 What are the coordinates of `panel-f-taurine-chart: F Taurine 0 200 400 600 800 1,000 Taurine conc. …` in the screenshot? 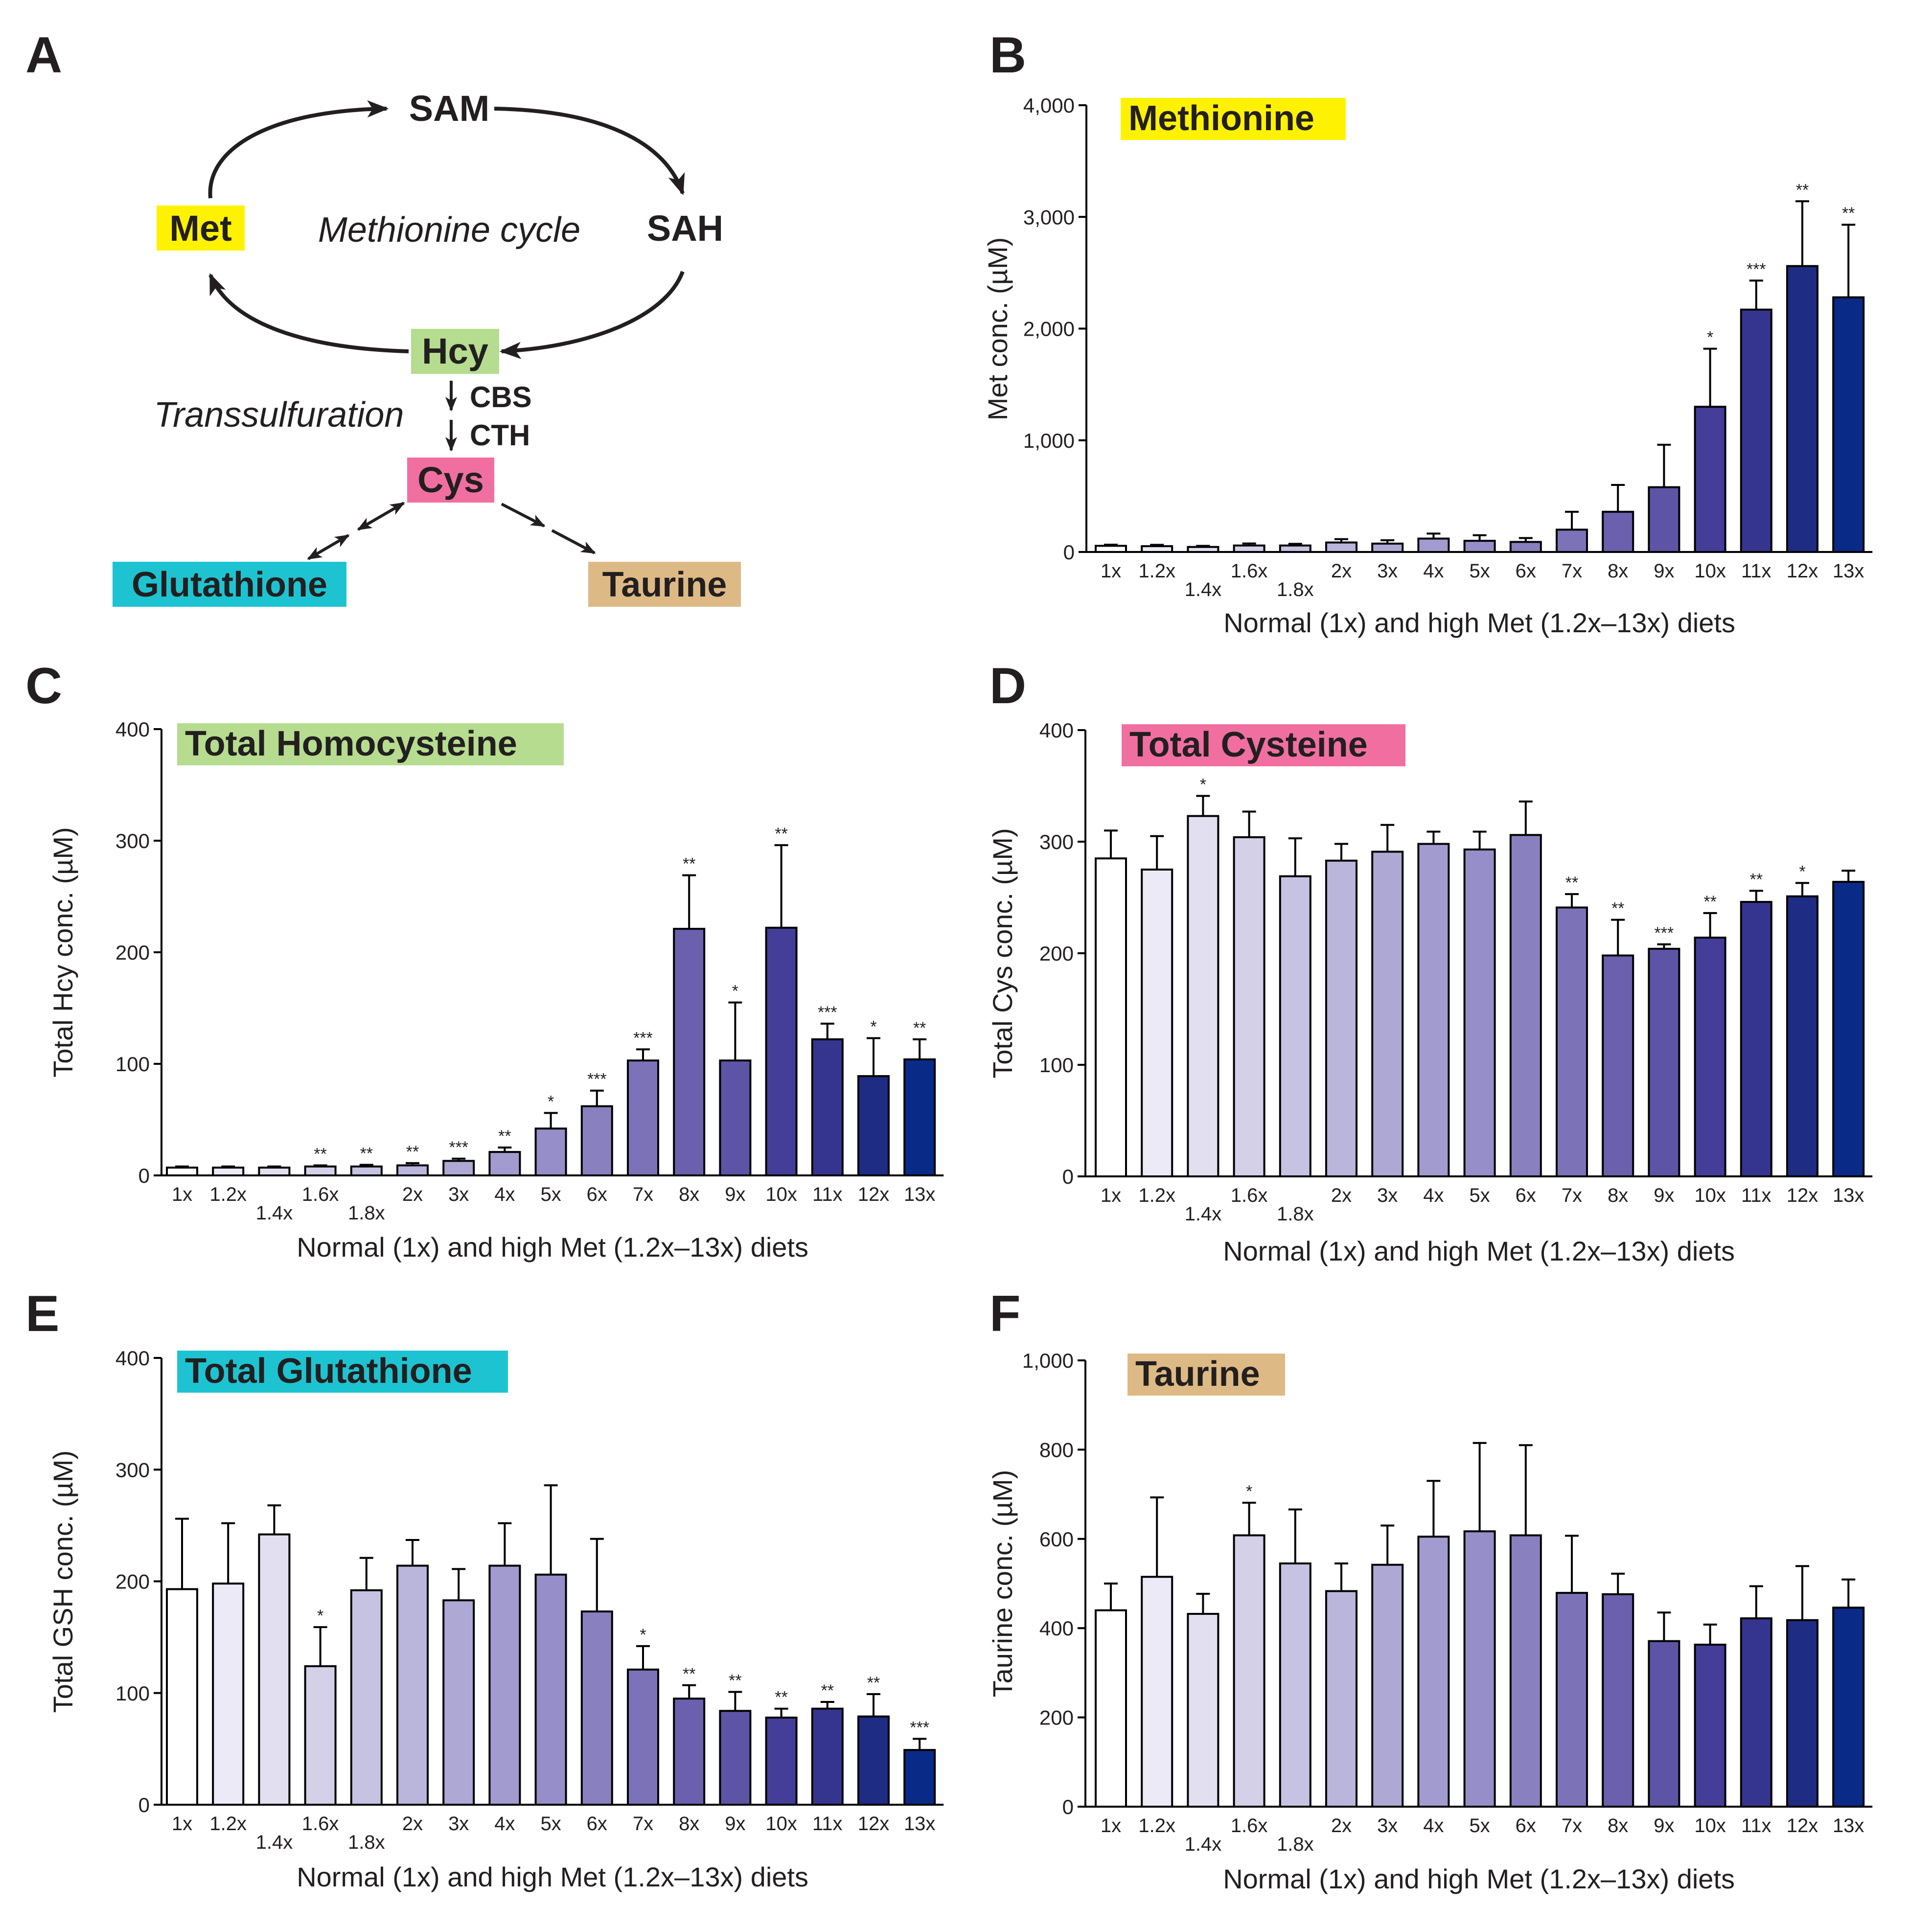 It's located at (1430, 1590).